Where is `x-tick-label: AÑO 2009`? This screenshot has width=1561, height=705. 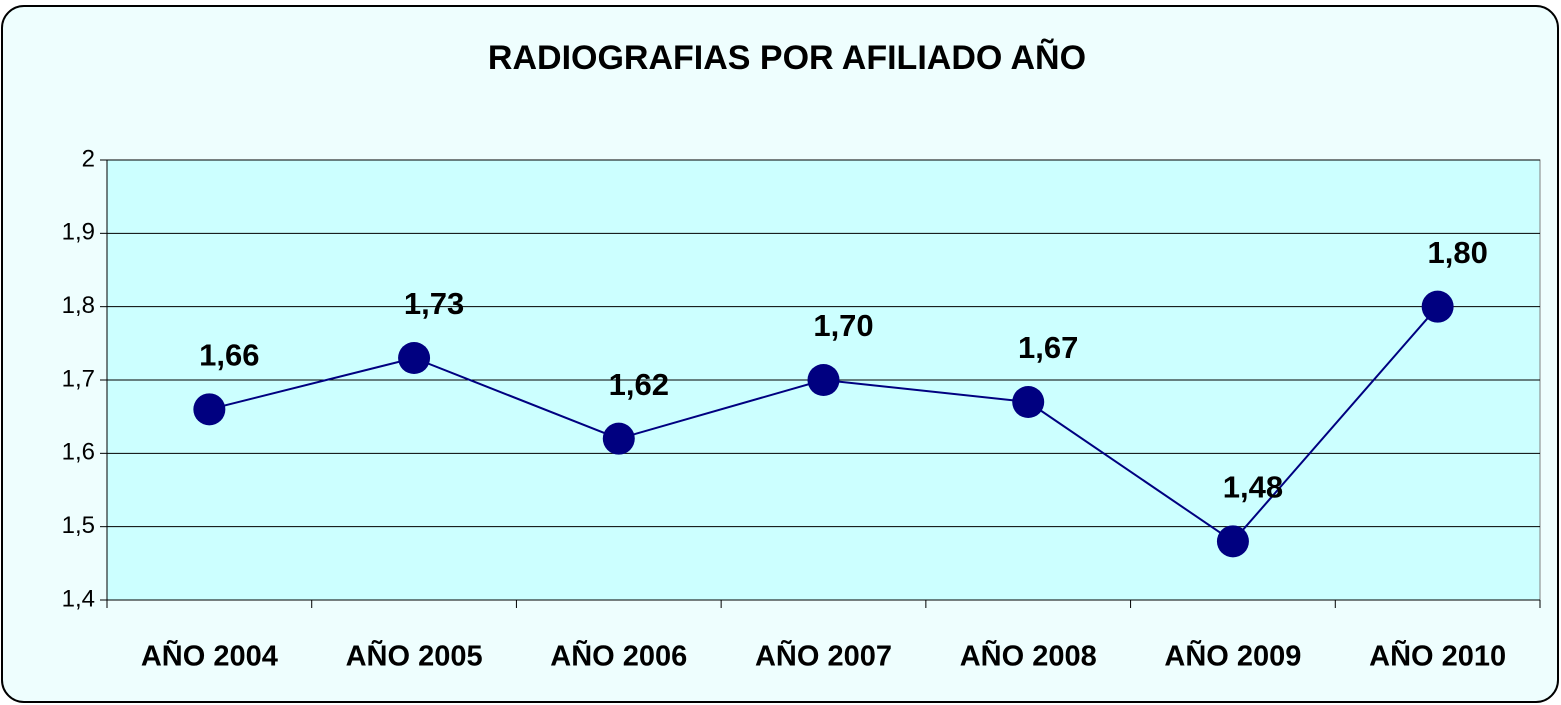
x-tick-label: AÑO 2009 is located at coordinates (1232, 656).